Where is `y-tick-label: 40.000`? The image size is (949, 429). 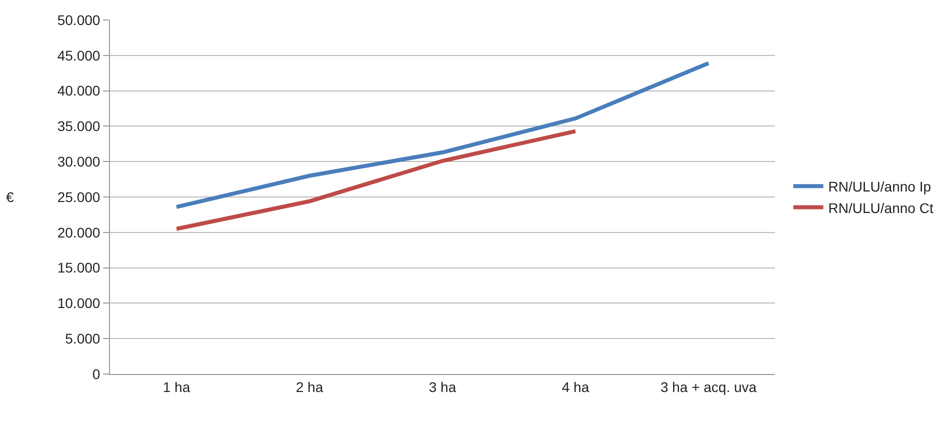
y-tick-label: 40.000 is located at coordinates (78, 90).